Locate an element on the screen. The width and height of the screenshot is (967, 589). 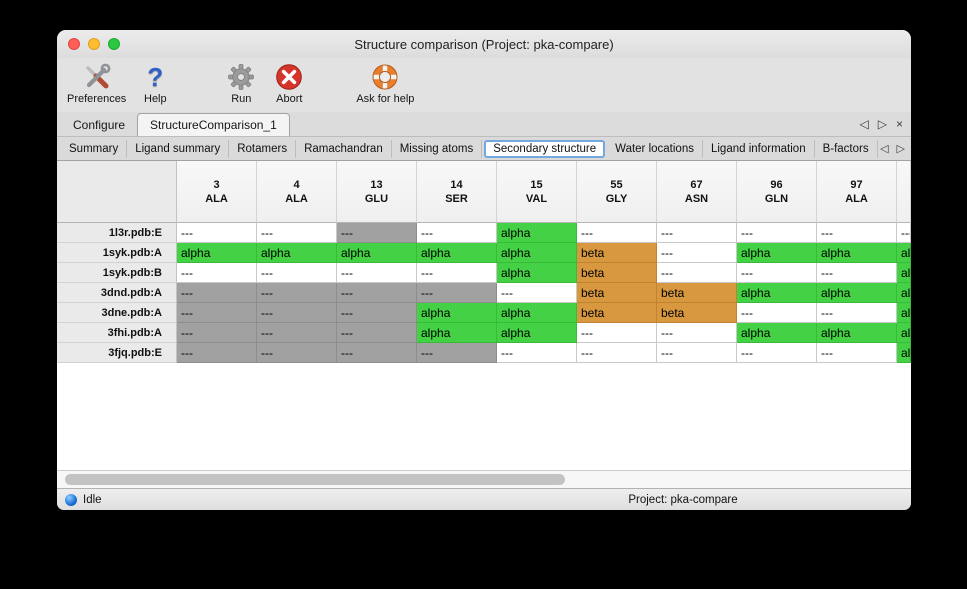
row-header: 1l3r.pdb:E is located at coordinates (117, 233).